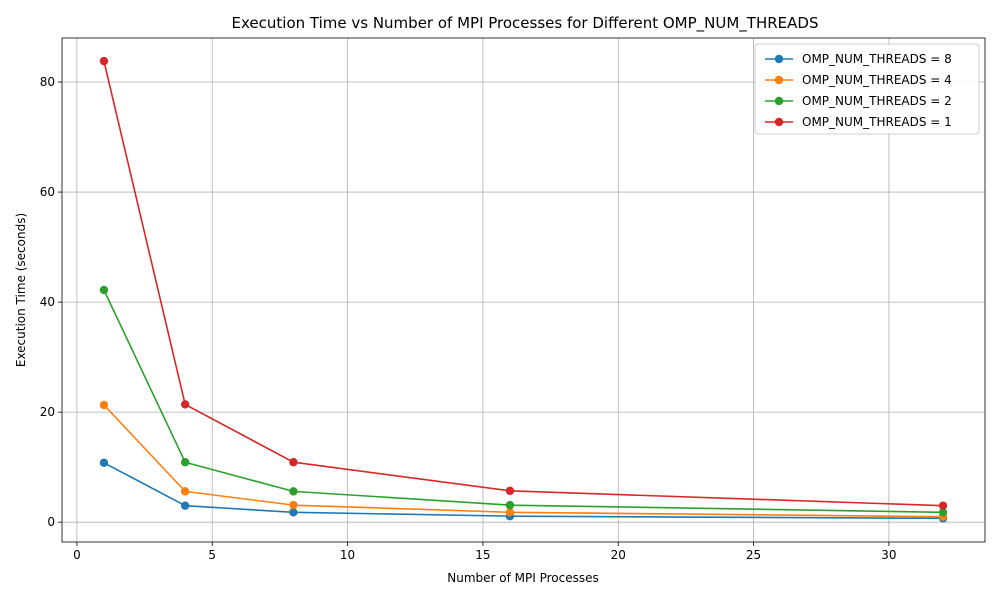 The width and height of the screenshot is (1000, 605). What do you see at coordinates (482, 555) in the screenshot?
I see `x-tick-label: 15` at bounding box center [482, 555].